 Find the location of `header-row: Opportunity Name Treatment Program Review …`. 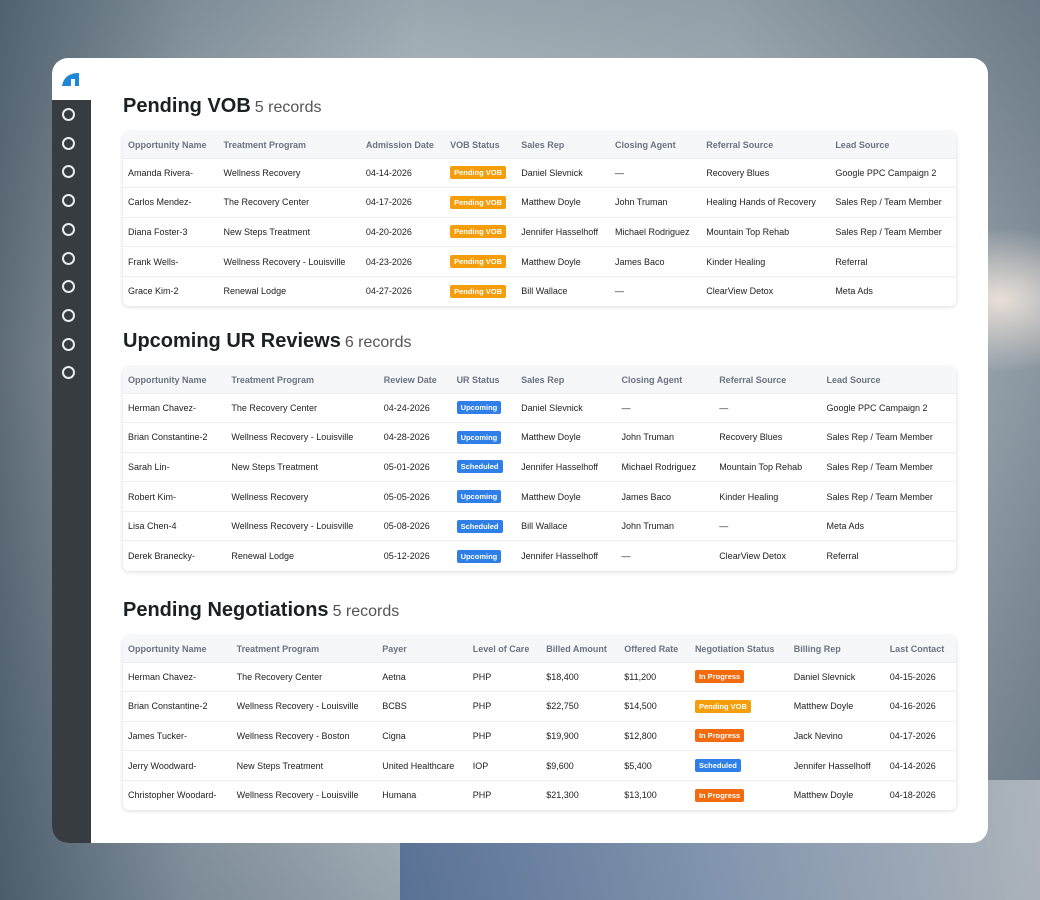

header-row: Opportunity Name Treatment Program Review … is located at coordinates (539, 380).